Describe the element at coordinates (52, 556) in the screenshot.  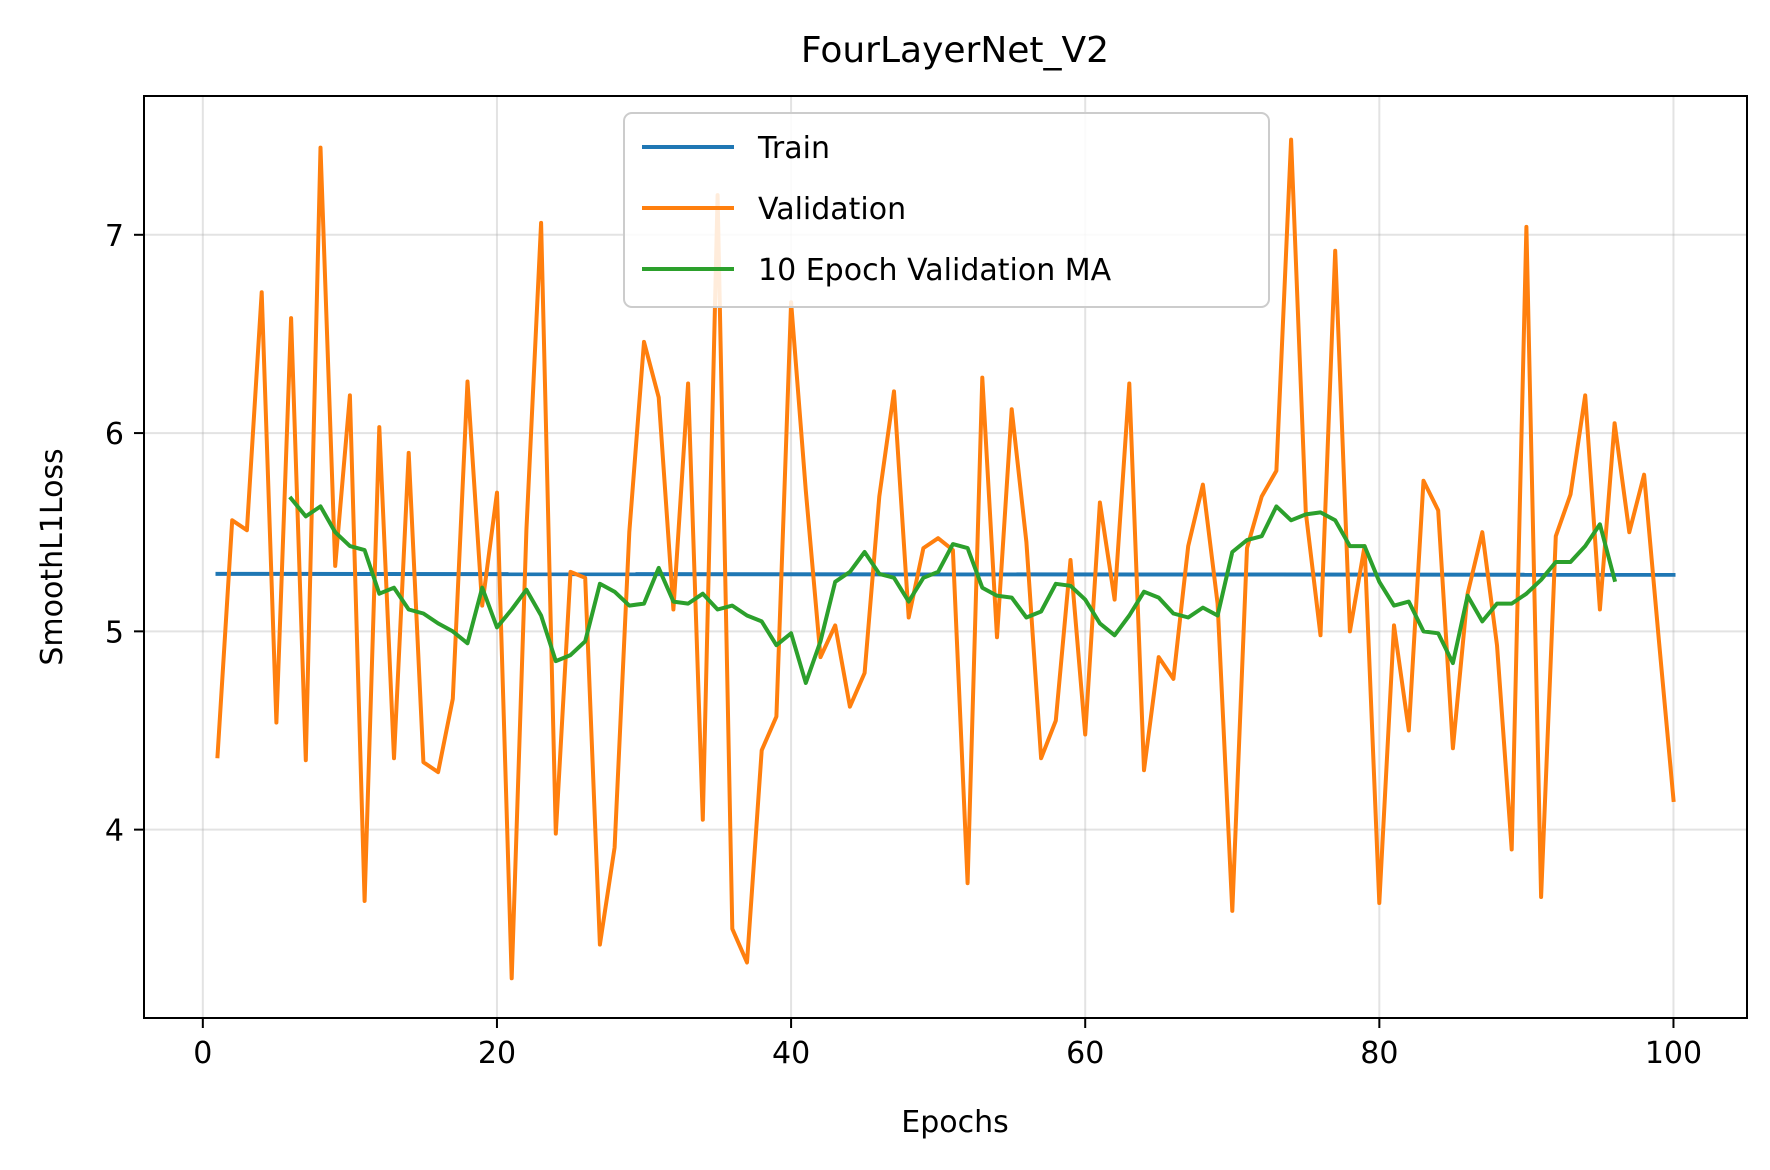
I see `y-axis-label: SmoothL1Loss` at that location.